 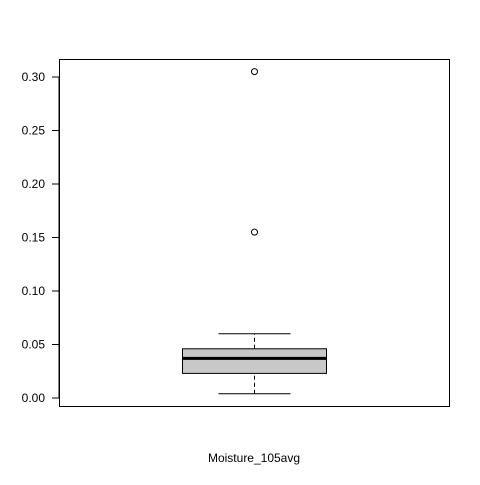 I want to click on y-tick-label: 0.30, so click(x=34, y=77).